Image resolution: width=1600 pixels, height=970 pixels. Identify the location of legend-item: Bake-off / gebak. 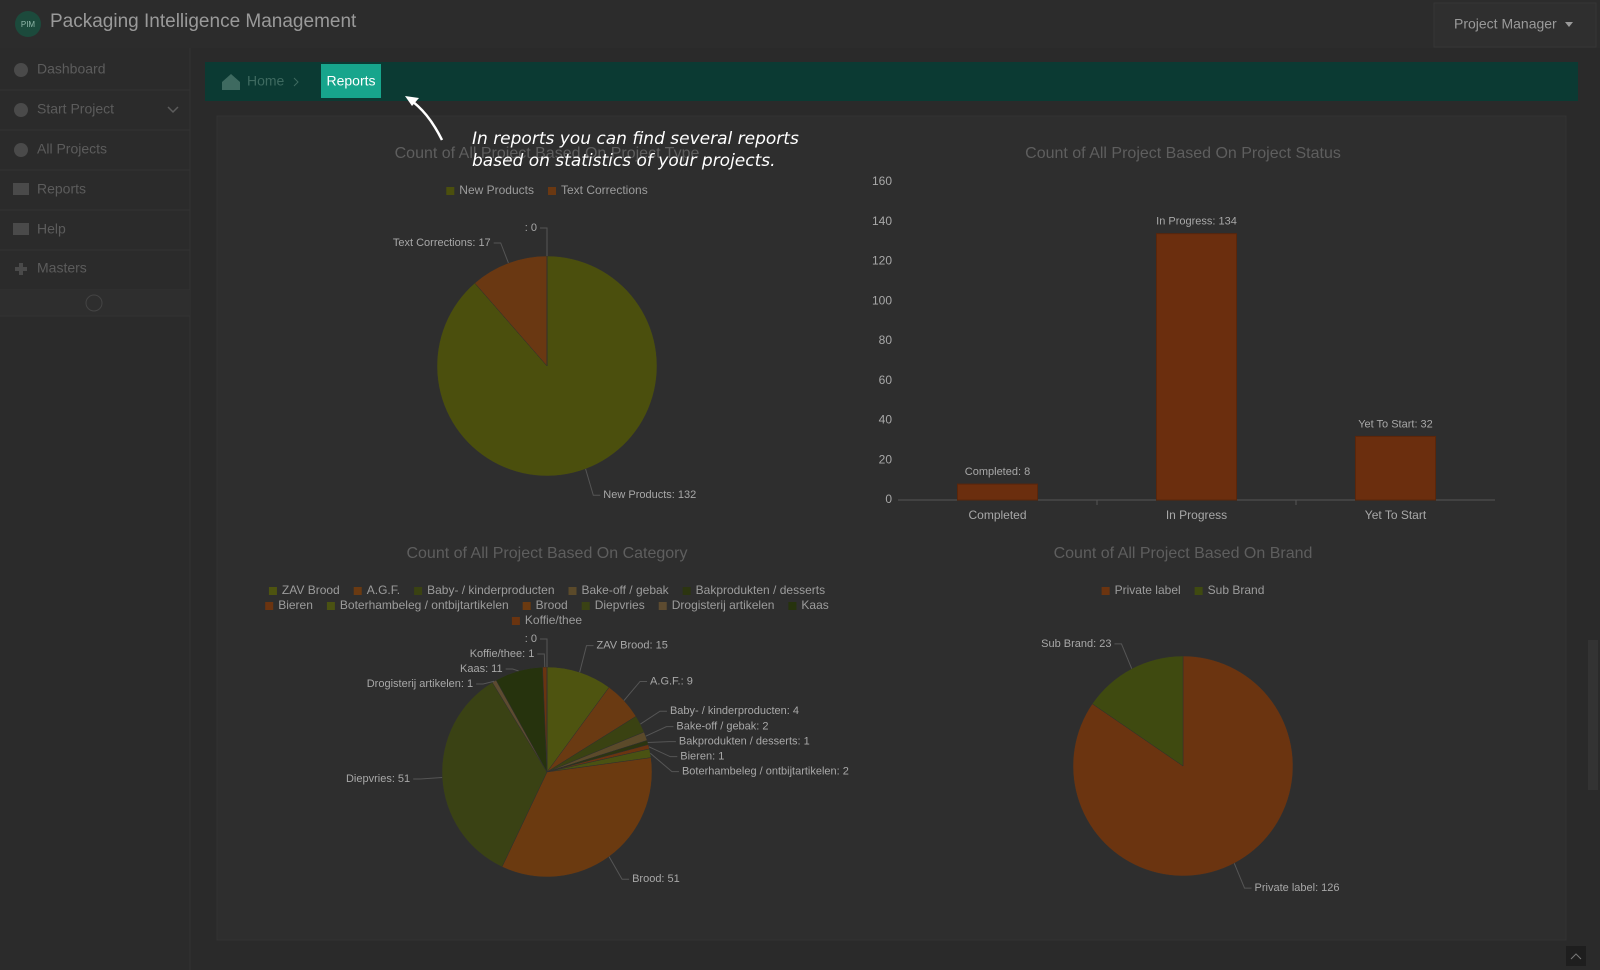
(619, 590).